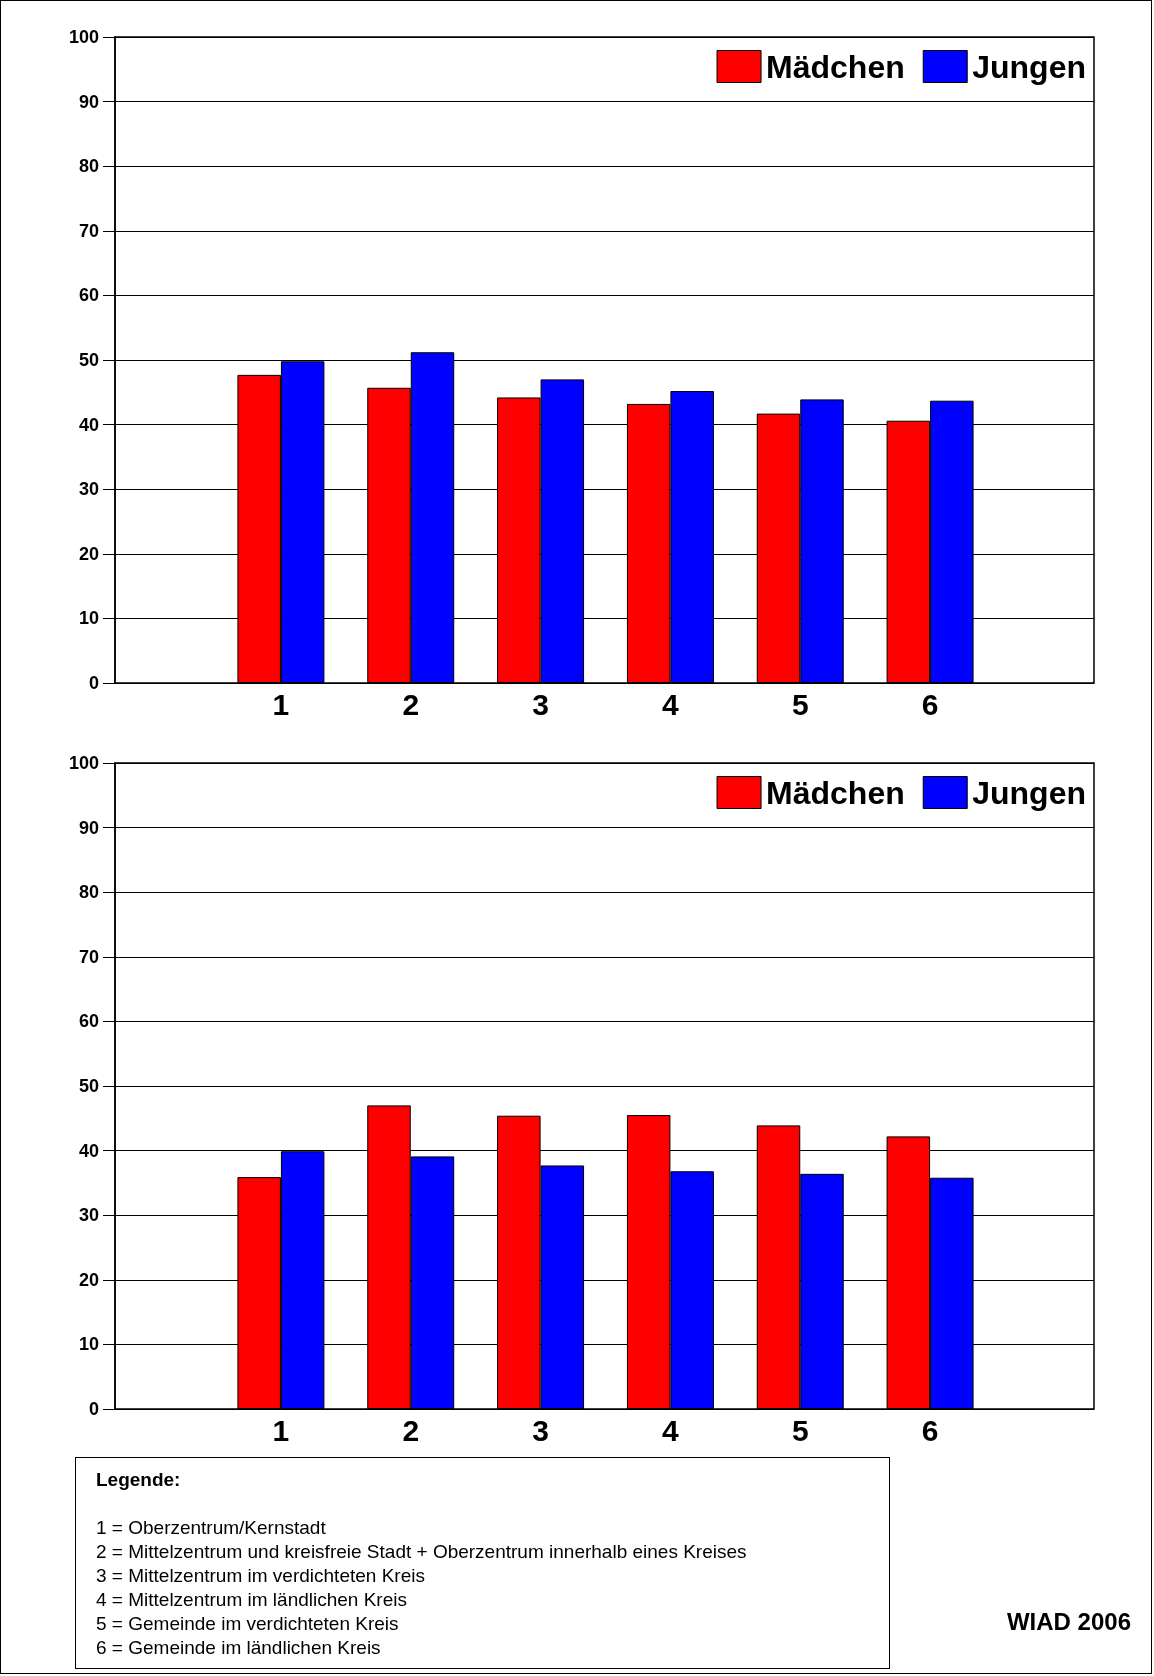 Image resolution: width=1154 pixels, height=1676 pixels. What do you see at coordinates (211, 1528) in the screenshot?
I see `text: 1 = Oberzentrum/Kernstadt` at bounding box center [211, 1528].